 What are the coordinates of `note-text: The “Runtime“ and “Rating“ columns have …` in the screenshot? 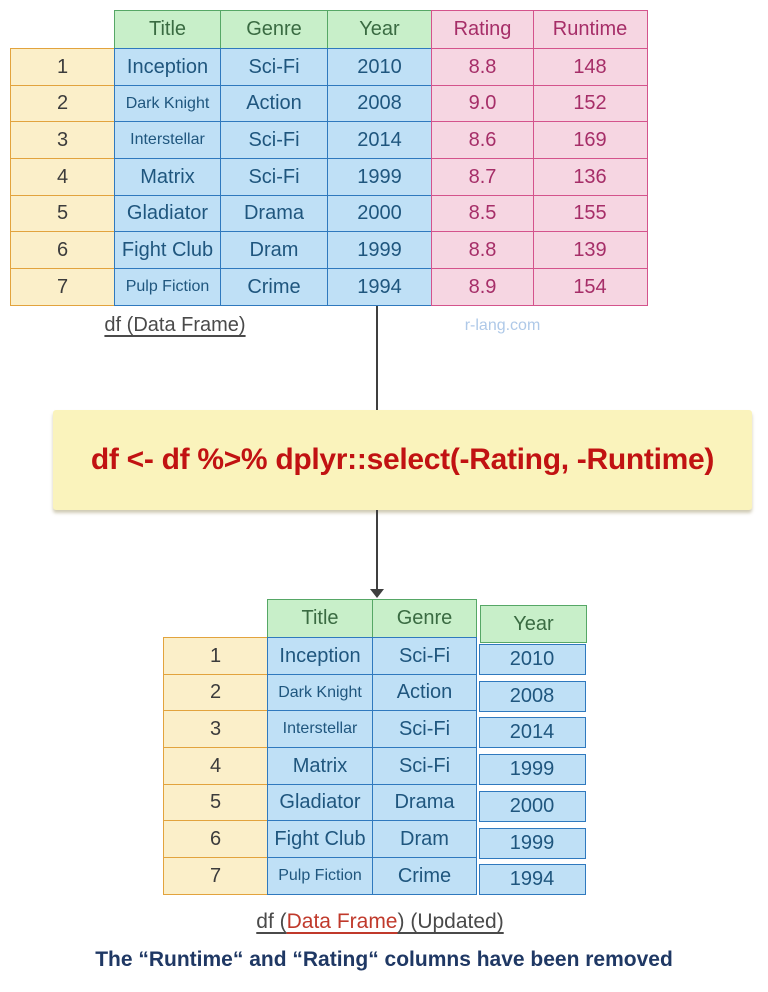 It's located at (384, 959).